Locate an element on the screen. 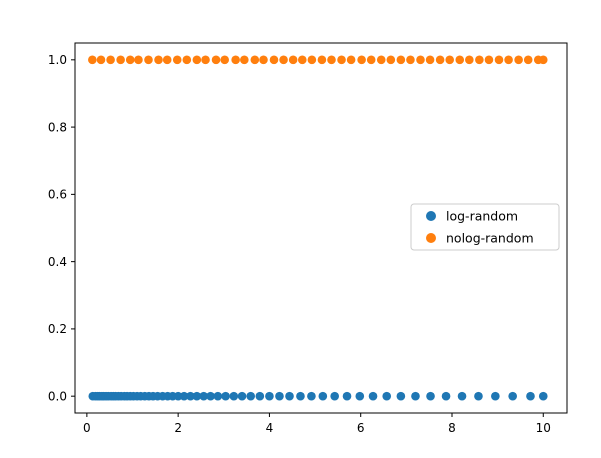 The image size is (601, 458). y-tick-label: 0.0 is located at coordinates (57, 396).